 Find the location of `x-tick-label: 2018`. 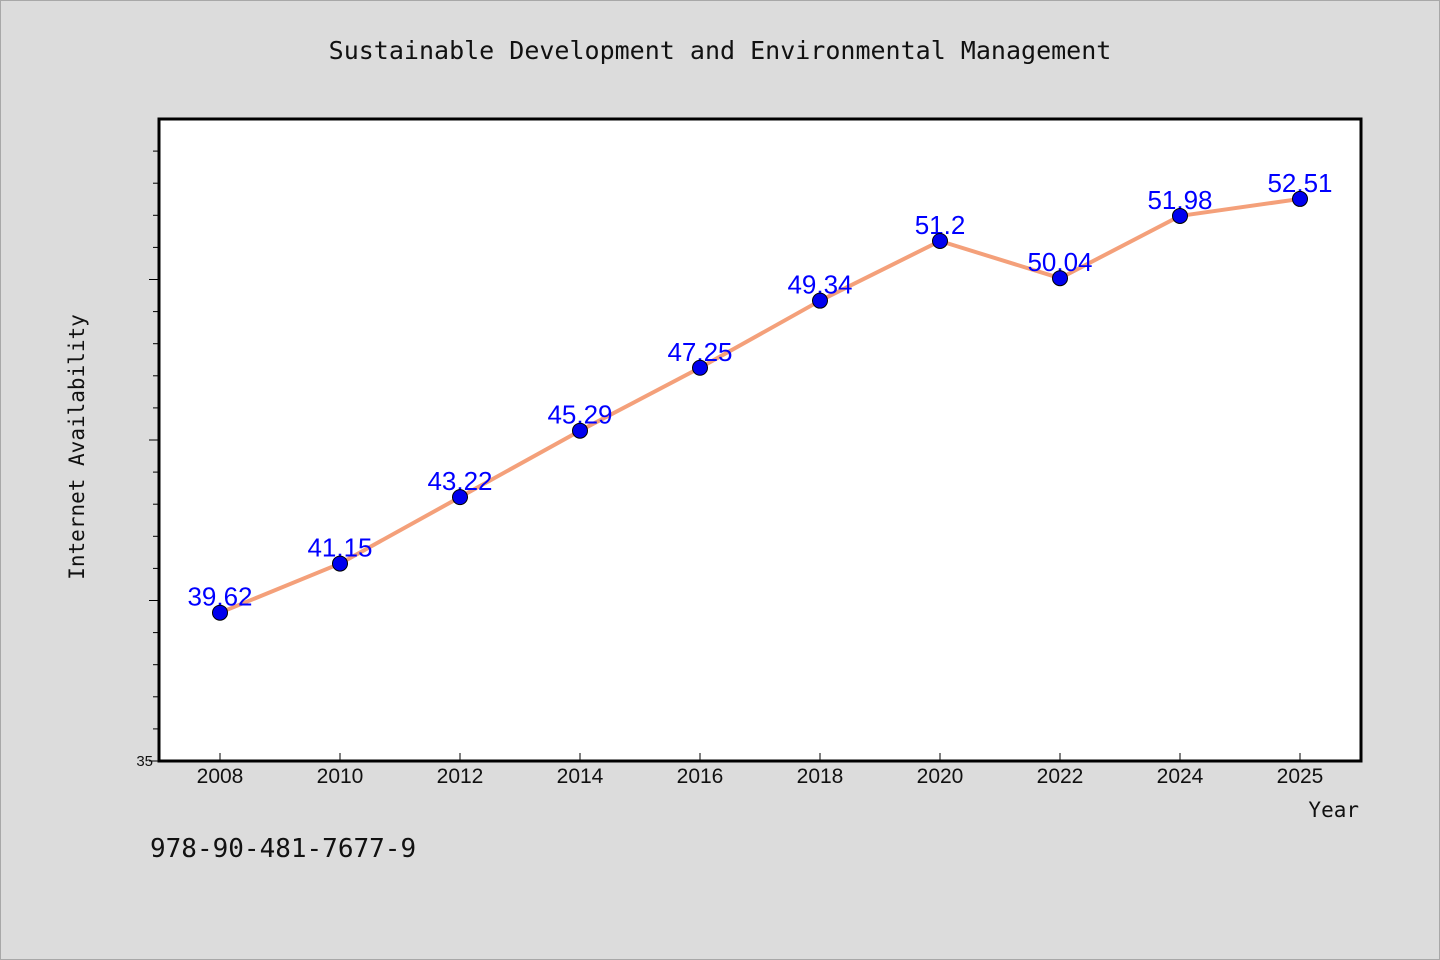

x-tick-label: 2018 is located at coordinates (820, 776).